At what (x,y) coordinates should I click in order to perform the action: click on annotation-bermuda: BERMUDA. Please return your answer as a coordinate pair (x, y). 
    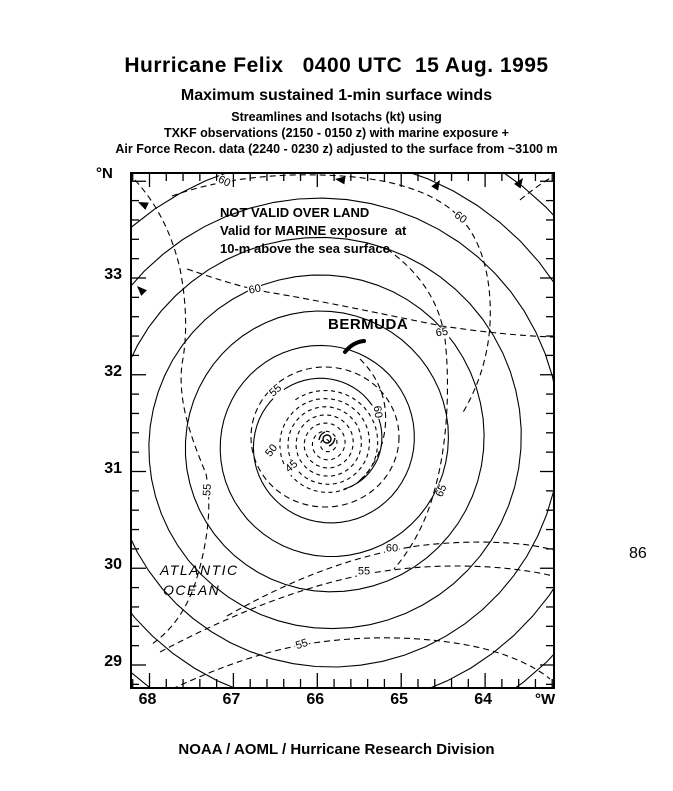
    Looking at the image, I should click on (368, 324).